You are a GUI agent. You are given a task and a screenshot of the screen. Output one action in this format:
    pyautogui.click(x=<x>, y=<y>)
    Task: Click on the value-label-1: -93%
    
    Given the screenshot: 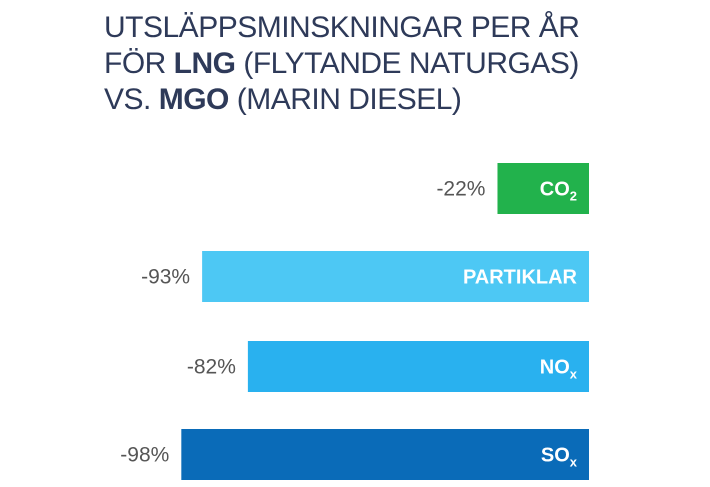 What is the action you would take?
    pyautogui.click(x=165, y=277)
    